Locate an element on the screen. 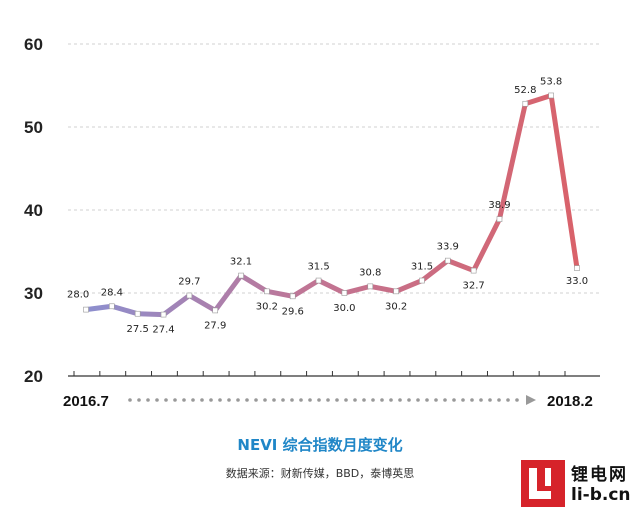 Image resolution: width=640 pixels, height=510 pixels. data-label: 52.8 is located at coordinates (525, 90).